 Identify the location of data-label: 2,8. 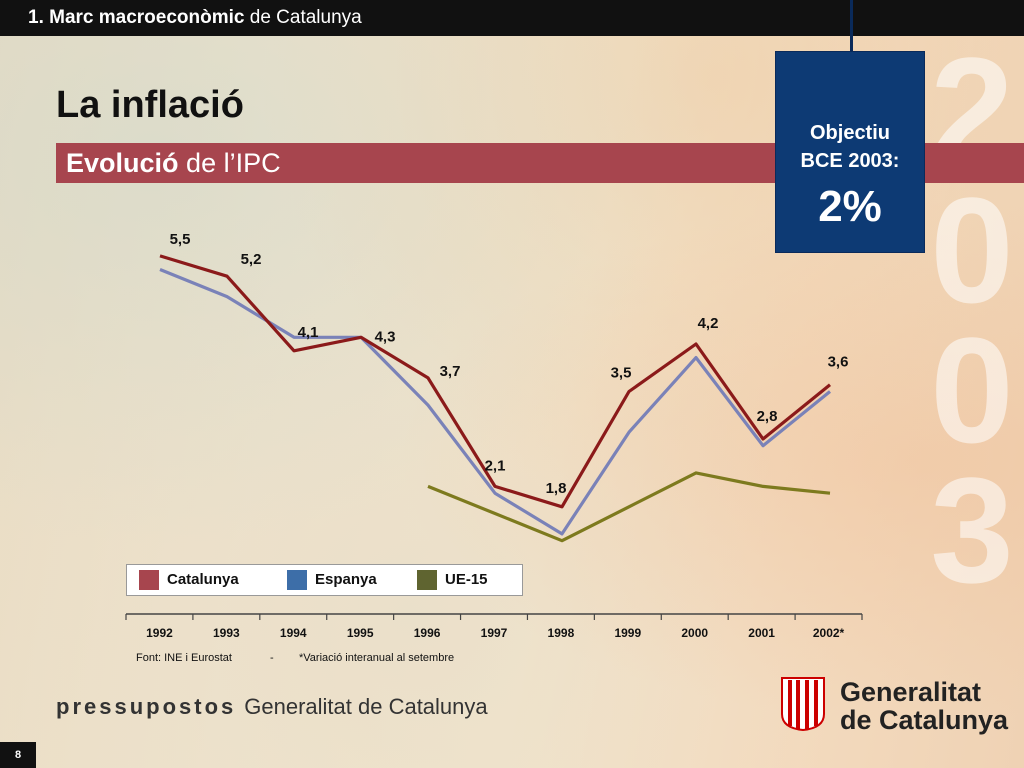
(767, 416).